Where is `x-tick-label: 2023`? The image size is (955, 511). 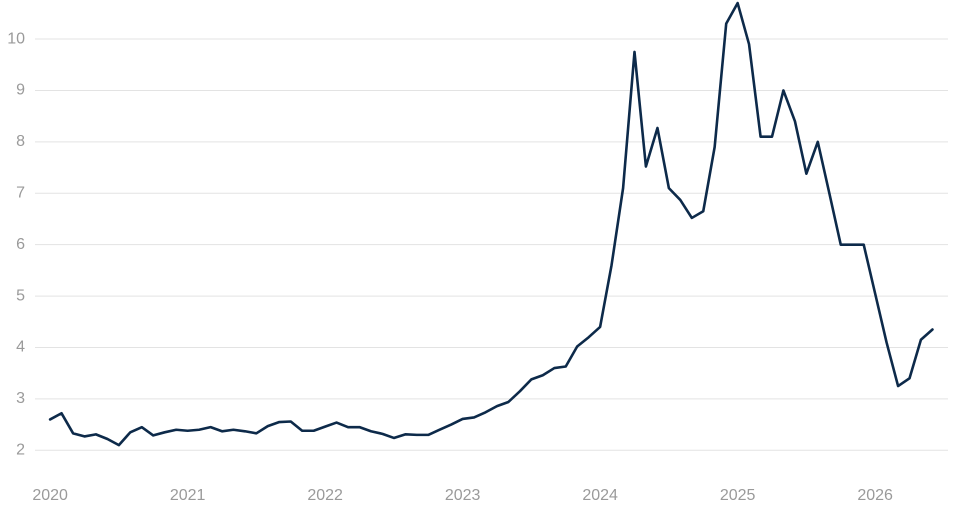
x-tick-label: 2023 is located at coordinates (463, 495).